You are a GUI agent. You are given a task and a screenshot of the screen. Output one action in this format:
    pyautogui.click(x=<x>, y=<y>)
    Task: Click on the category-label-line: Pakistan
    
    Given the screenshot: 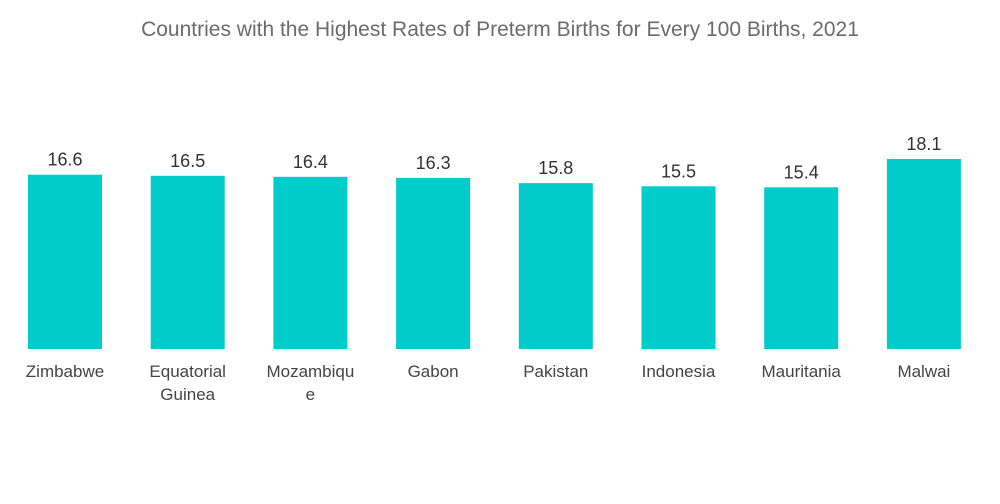 What is the action you would take?
    pyautogui.click(x=555, y=371)
    